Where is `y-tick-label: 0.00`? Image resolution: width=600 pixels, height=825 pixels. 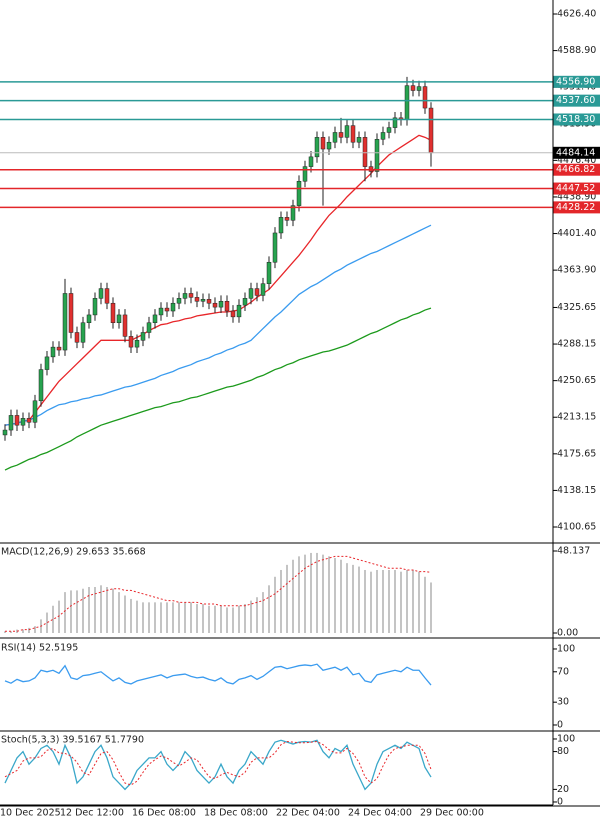 y-tick-label: 0.00 is located at coordinates (567, 632).